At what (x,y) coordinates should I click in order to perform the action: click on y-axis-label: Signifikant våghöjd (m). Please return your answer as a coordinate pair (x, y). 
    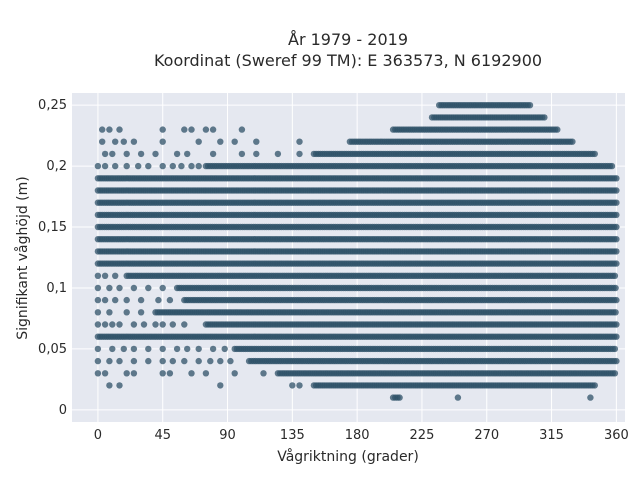
    Looking at the image, I should click on (22, 257).